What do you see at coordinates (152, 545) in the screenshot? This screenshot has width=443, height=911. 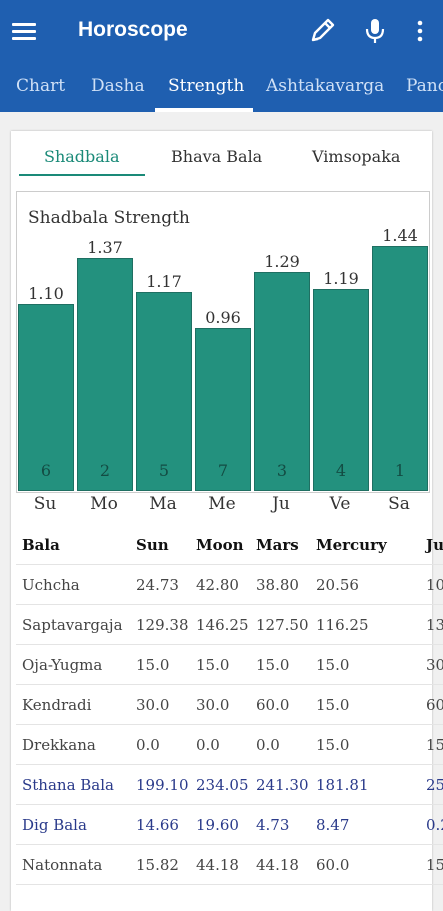 I see `table-header-cell: Sun` at bounding box center [152, 545].